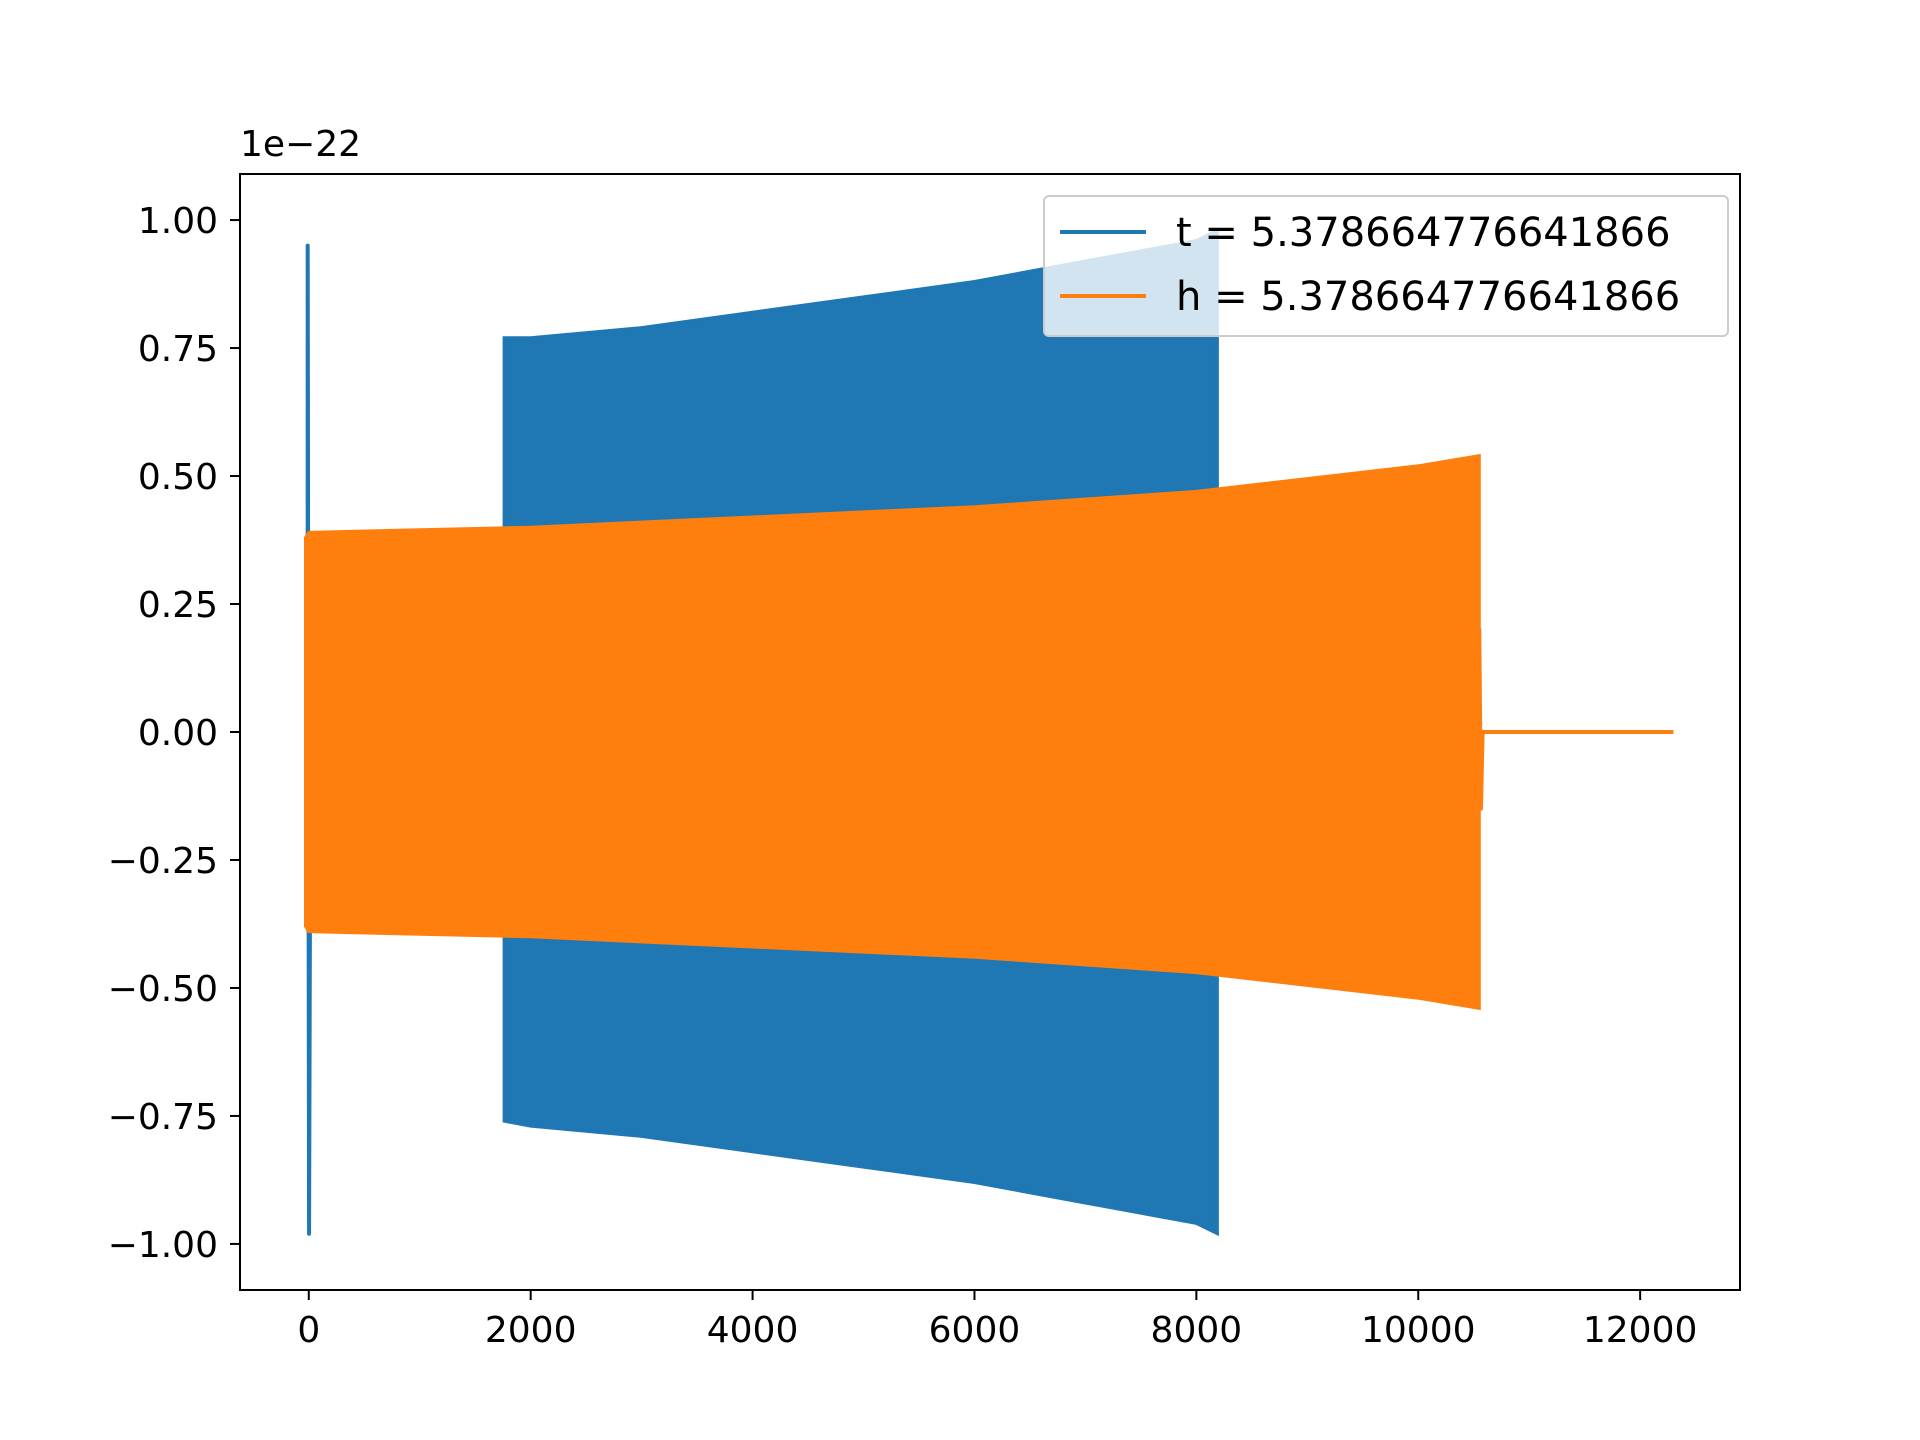  Describe the element at coordinates (178, 349) in the screenshot. I see `y-tick-label: 0.75` at that location.